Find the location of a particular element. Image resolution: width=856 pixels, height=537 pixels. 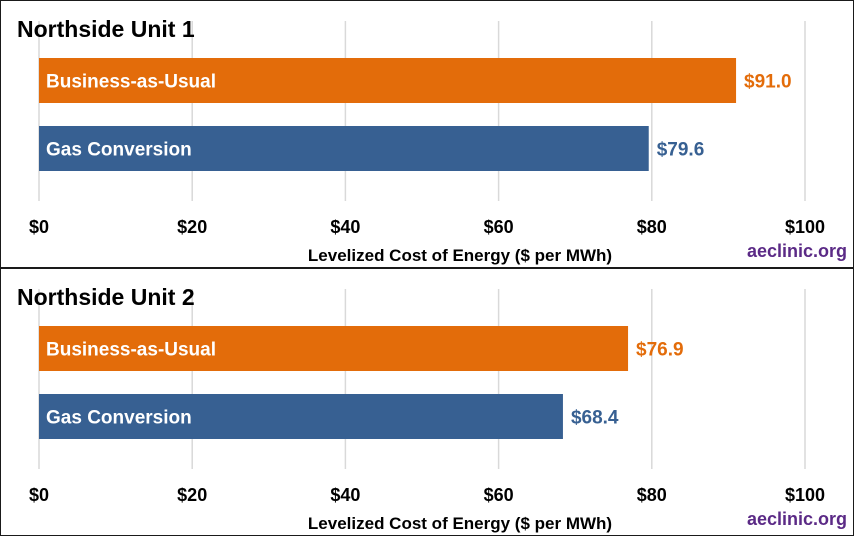

chart-title: Northside Unit 2 is located at coordinates (106, 297).